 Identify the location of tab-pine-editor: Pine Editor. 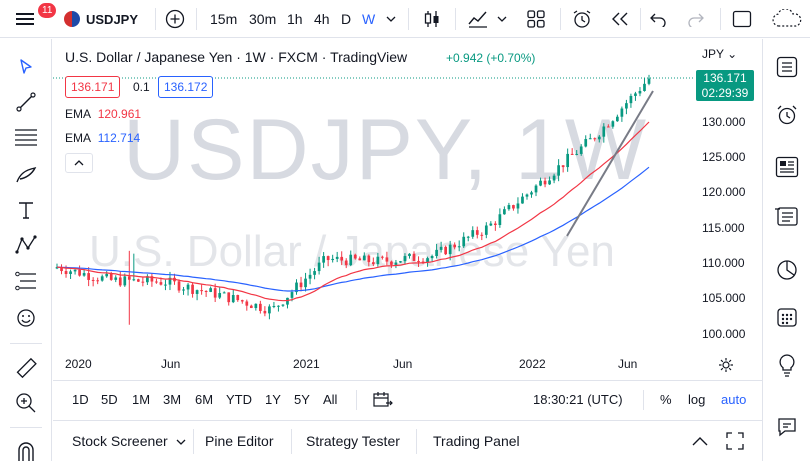
(239, 441).